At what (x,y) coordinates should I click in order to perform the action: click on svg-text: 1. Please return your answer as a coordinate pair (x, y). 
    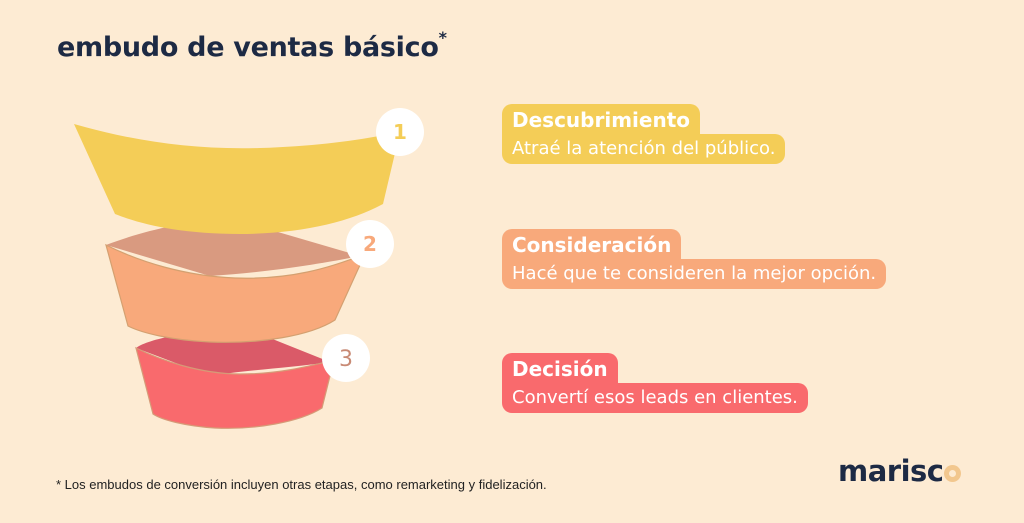
    Looking at the image, I should click on (400, 132).